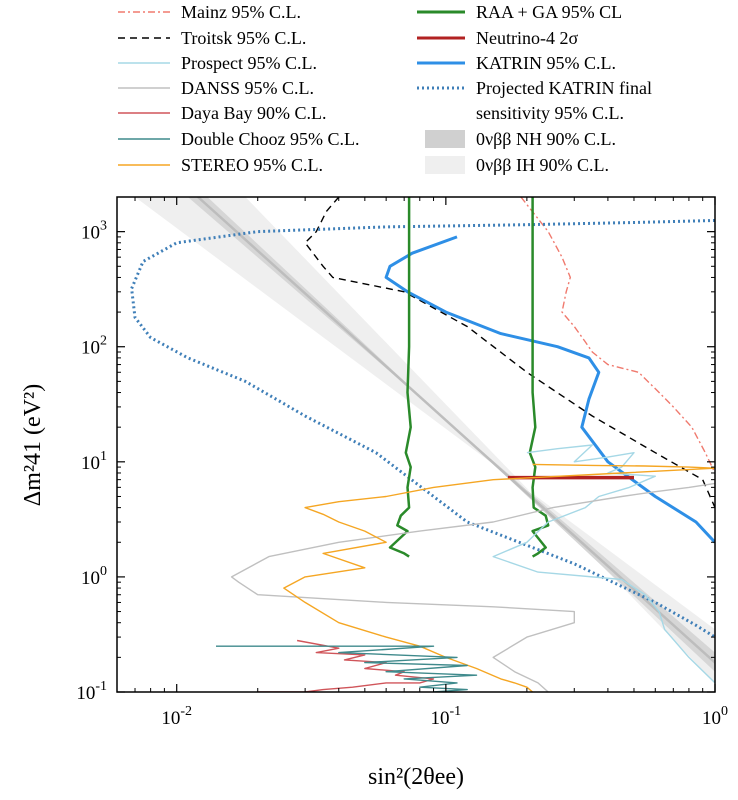  What do you see at coordinates (542, 165) in the screenshot?
I see `legend-label-0-ih-90-c-l: 0νββ IH 90% C.L.` at bounding box center [542, 165].